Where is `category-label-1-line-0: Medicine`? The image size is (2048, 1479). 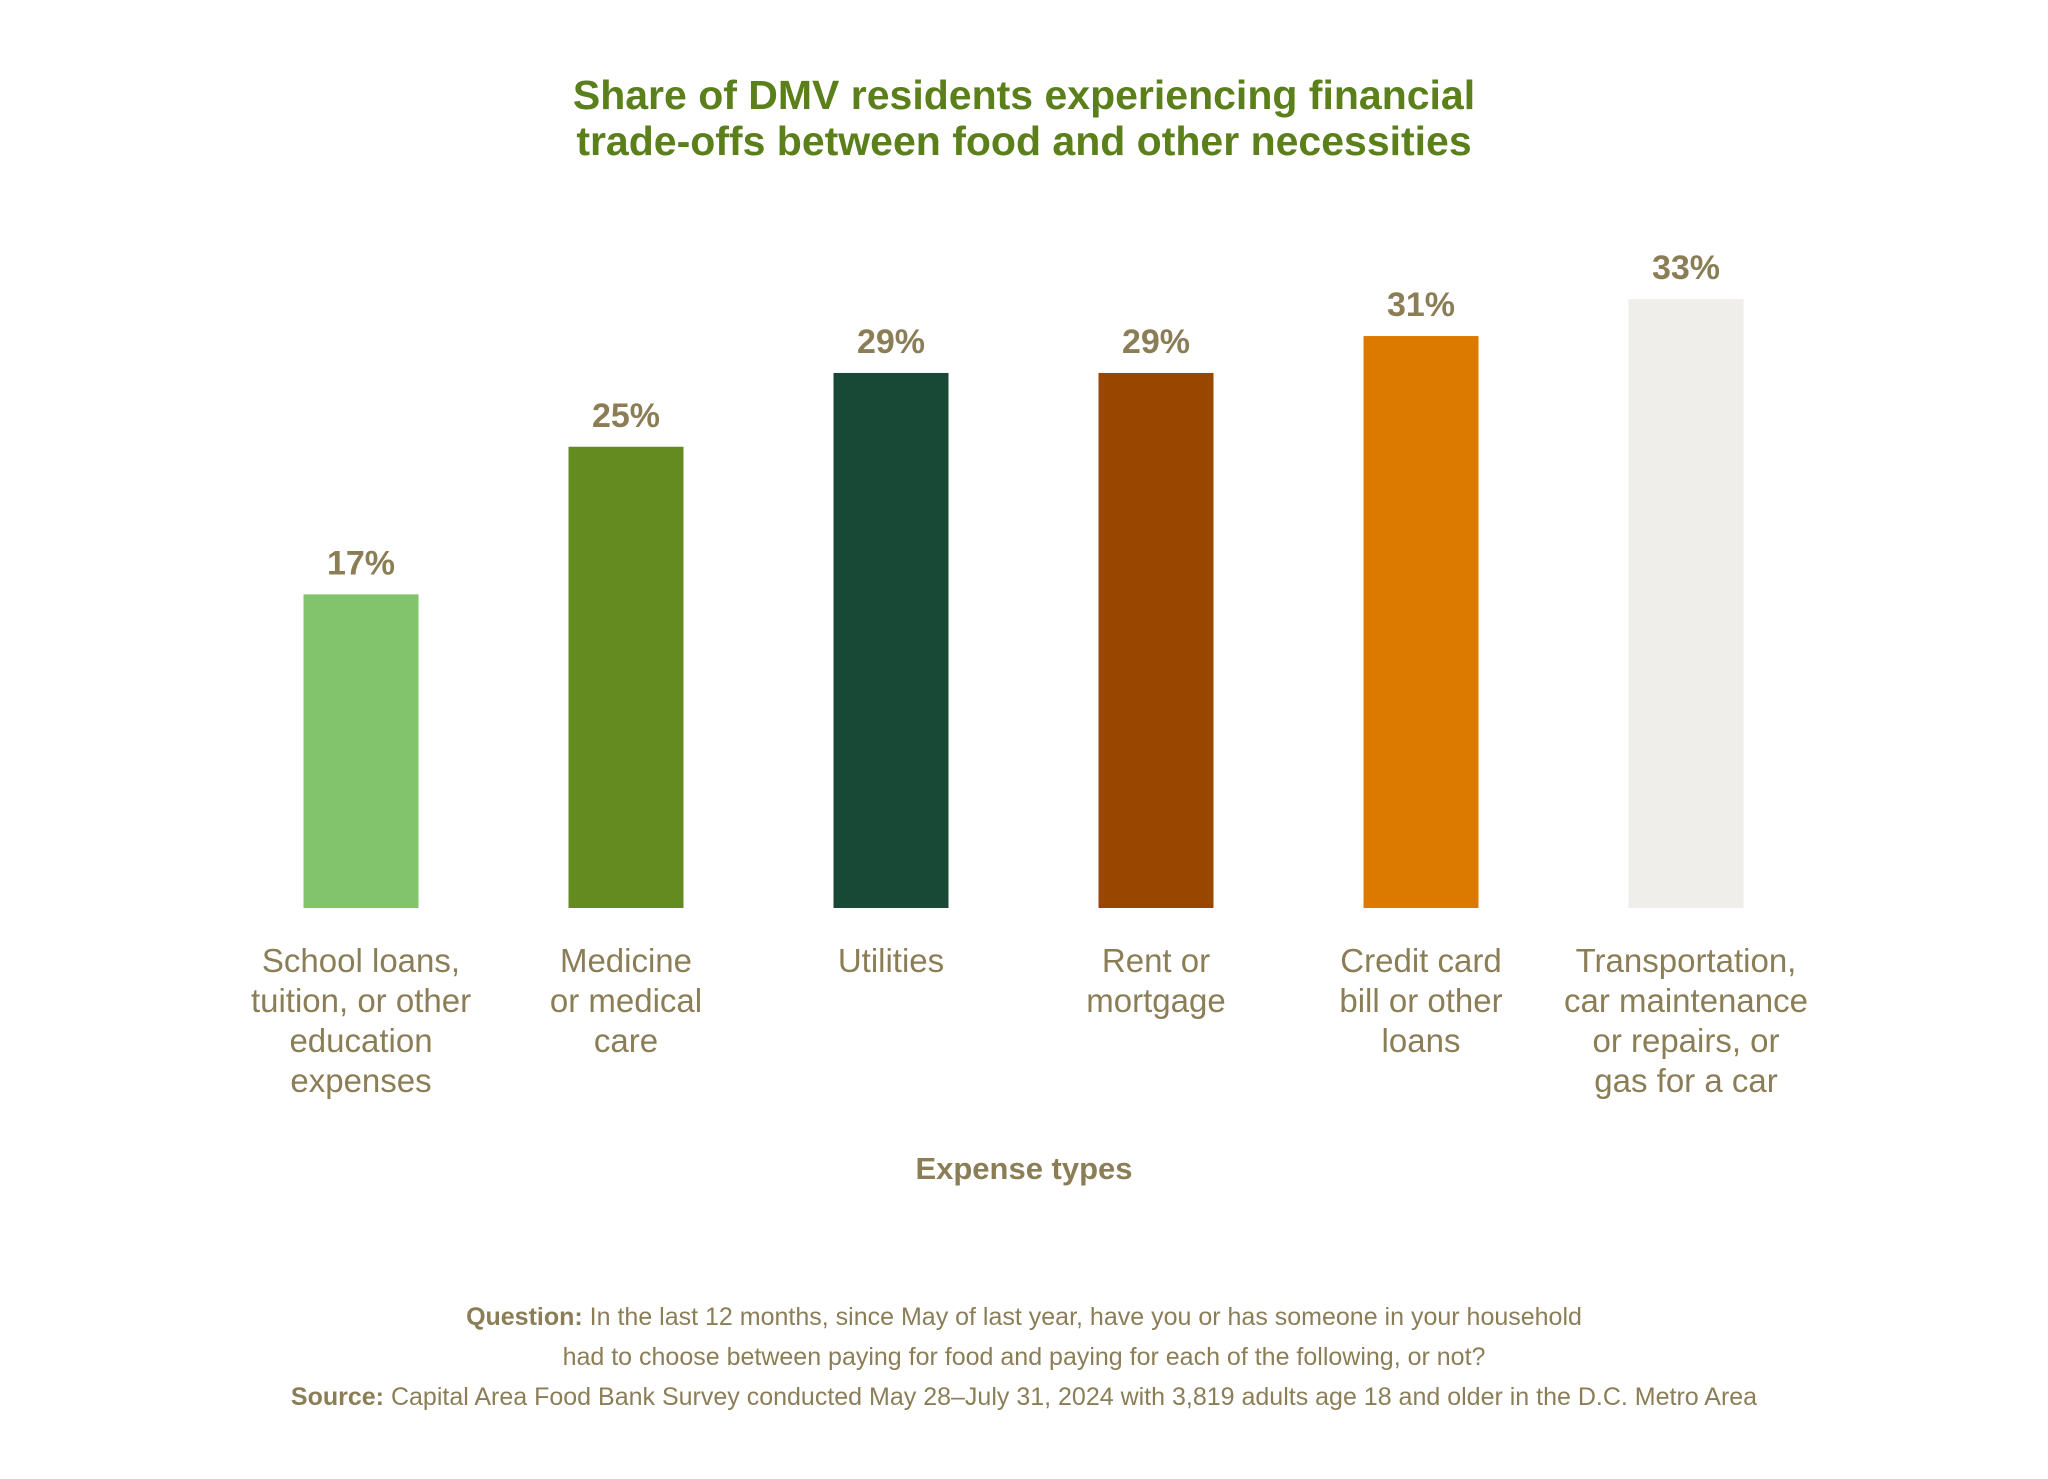 category-label-1-line-0: Medicine is located at coordinates (626, 960).